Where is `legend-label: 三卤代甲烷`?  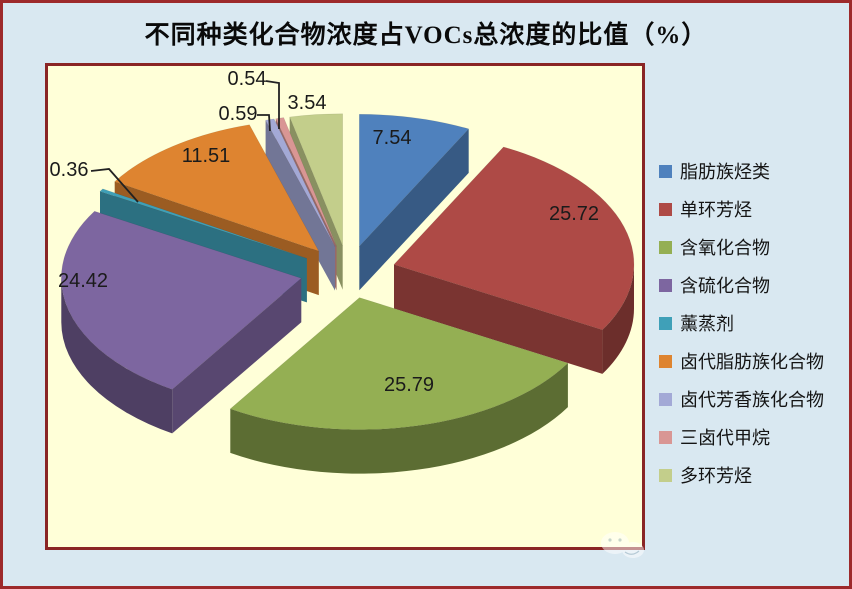
legend-label: 三卤代甲烷 is located at coordinates (725, 438).